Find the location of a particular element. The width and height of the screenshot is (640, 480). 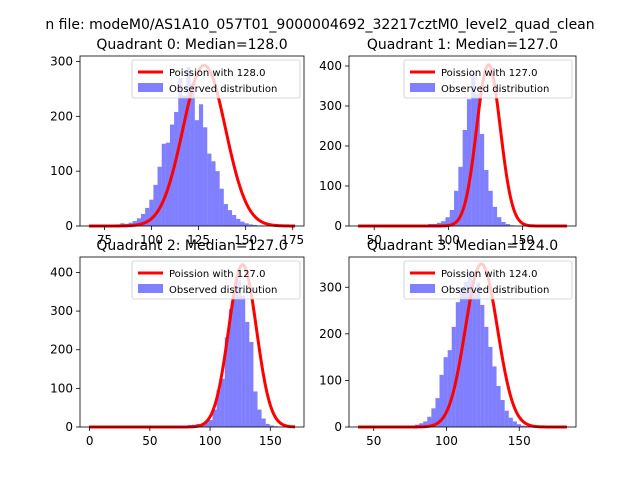

subplot-title: Quadrant 1: Median=127.0 is located at coordinates (462, 45).